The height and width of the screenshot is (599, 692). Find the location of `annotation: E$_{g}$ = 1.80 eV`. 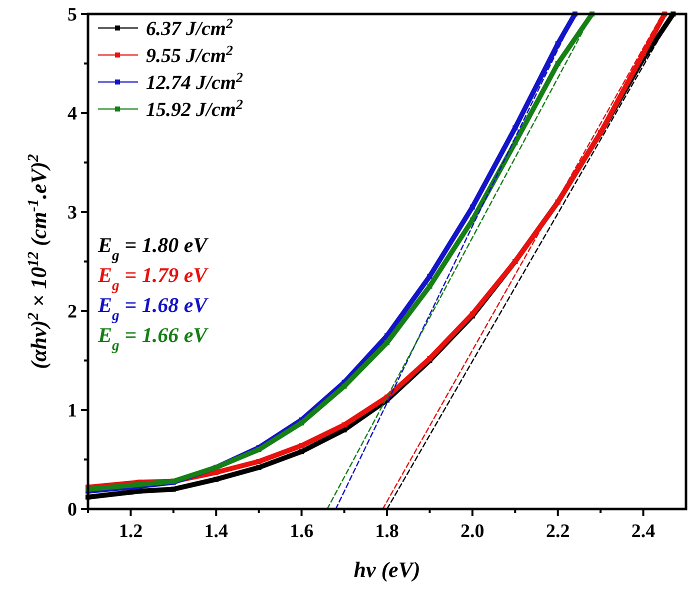

annotation: E$_{g}$ = 1.80 eV is located at coordinates (153, 248).